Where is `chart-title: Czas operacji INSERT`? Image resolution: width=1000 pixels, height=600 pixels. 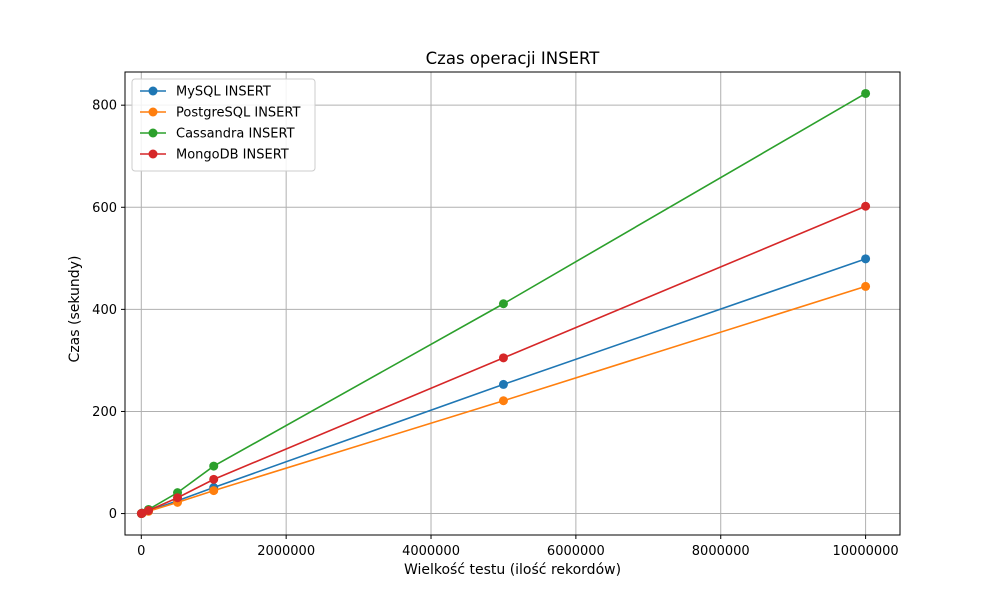
chart-title: Czas operacji INSERT is located at coordinates (513, 58).